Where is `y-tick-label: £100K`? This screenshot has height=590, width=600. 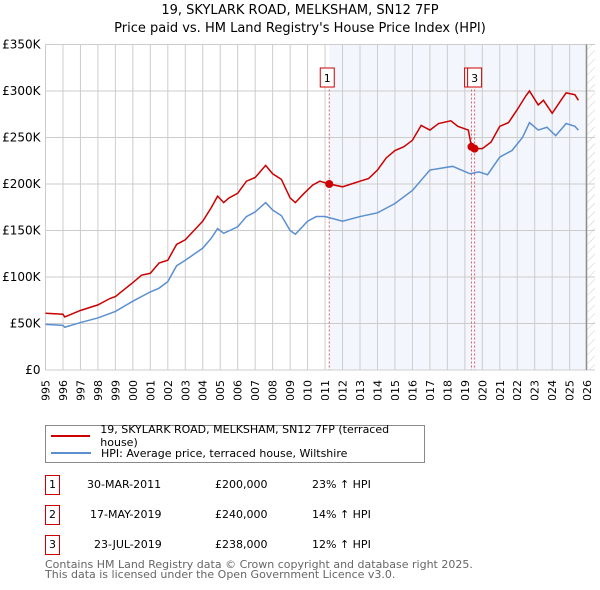
y-tick-label: £100K is located at coordinates (22, 277).